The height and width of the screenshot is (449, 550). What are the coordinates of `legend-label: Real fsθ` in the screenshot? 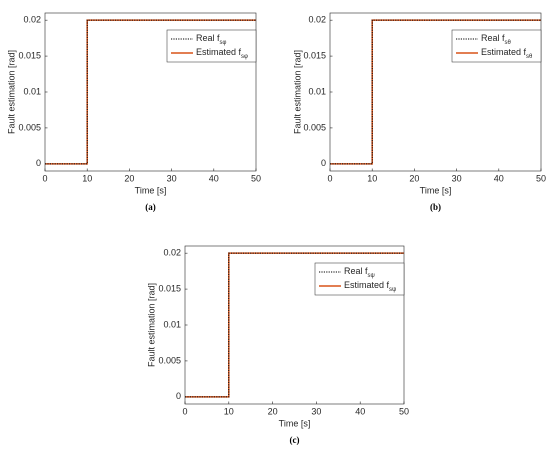 It's located at (496, 39).